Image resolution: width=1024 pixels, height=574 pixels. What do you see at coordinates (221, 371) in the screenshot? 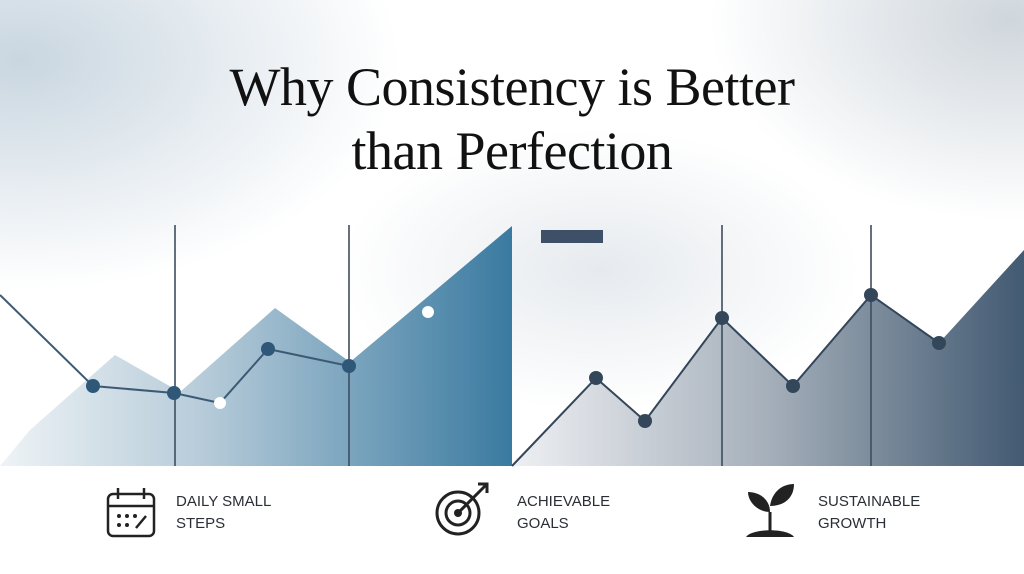
I see `left-dots` at bounding box center [221, 371].